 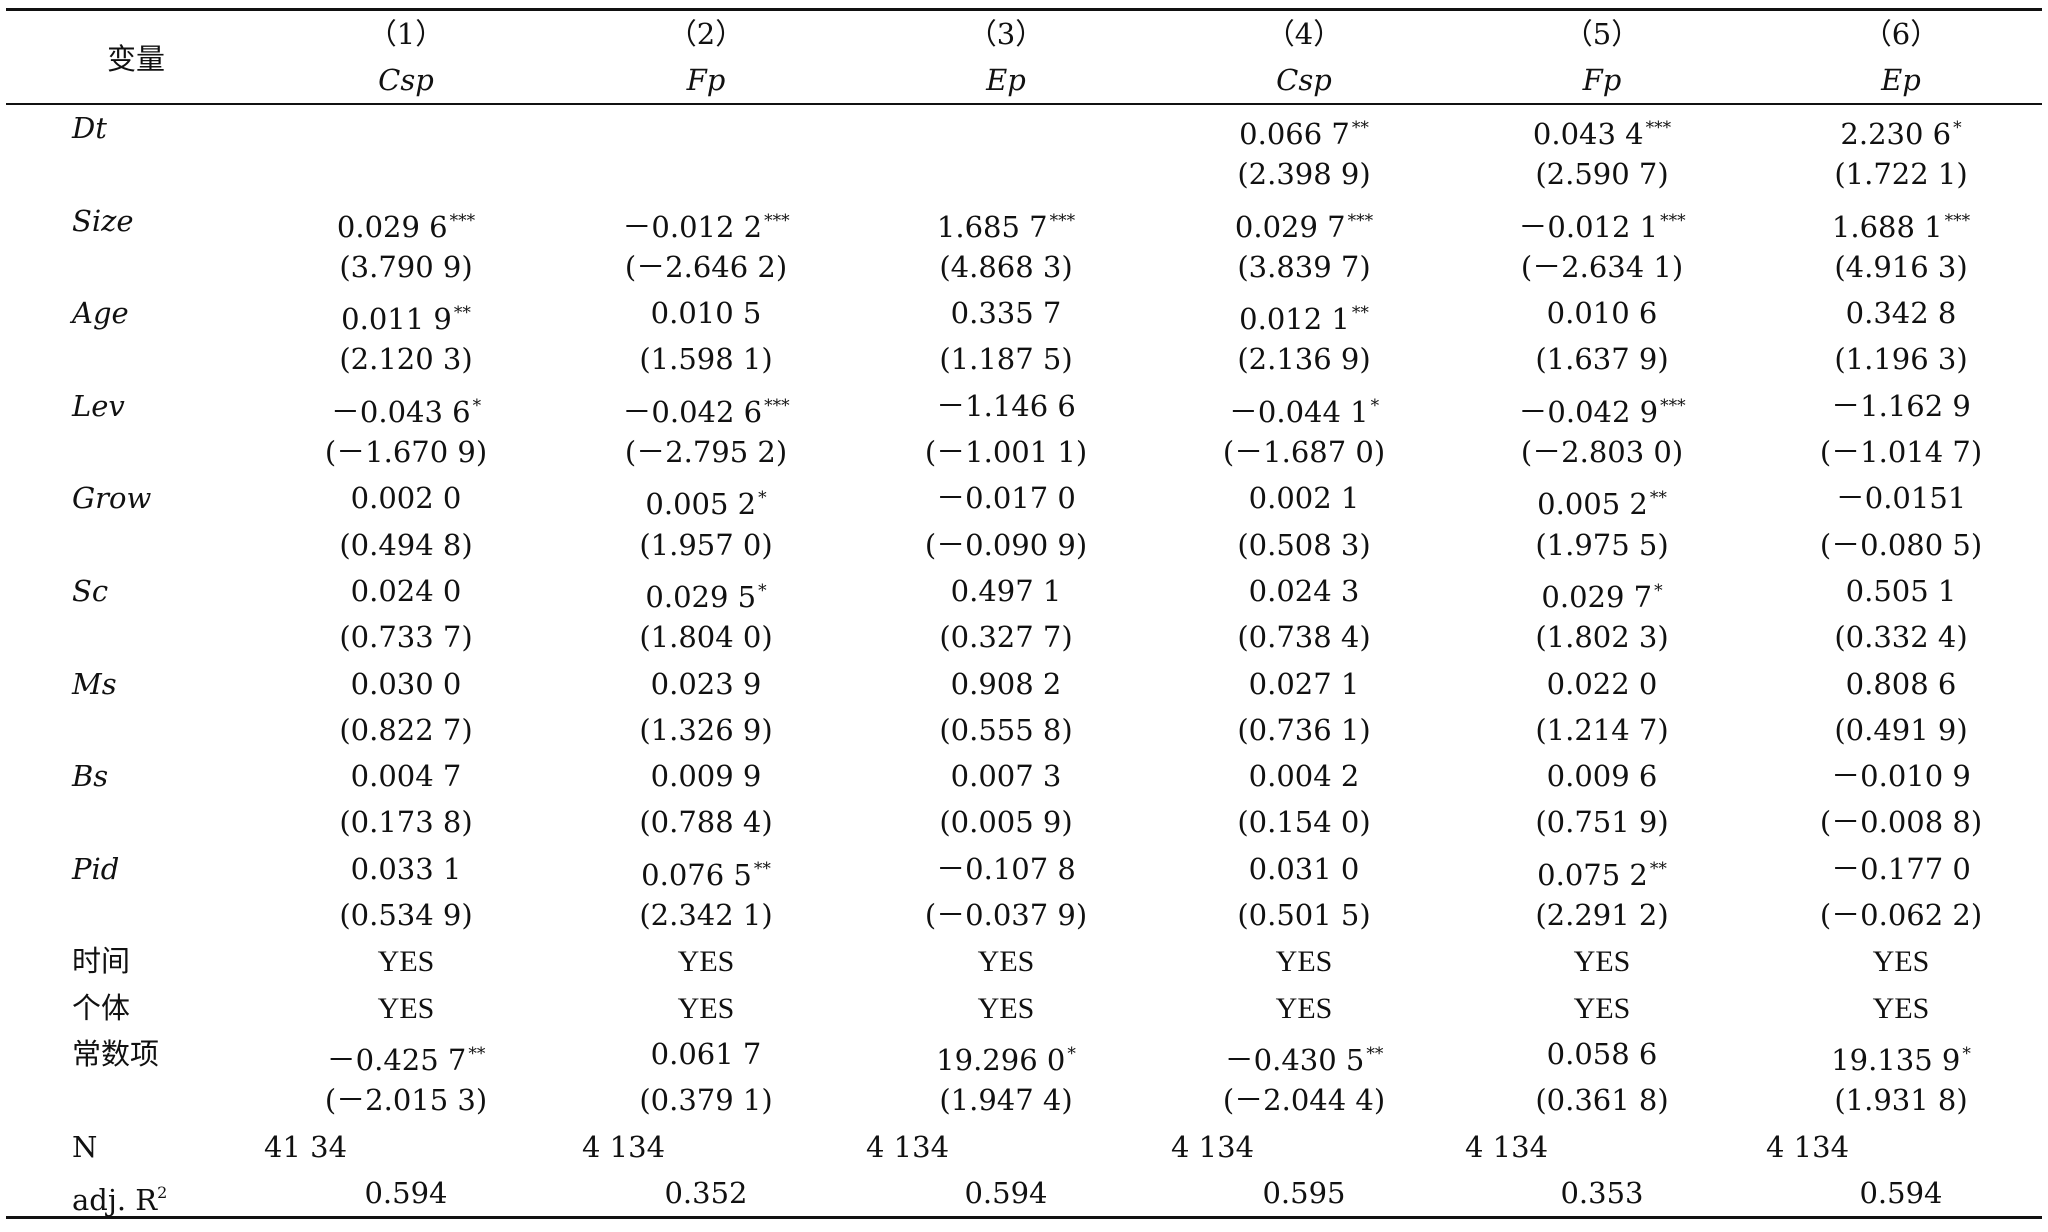 I want to click on column-number-6: （6）, so click(x=1901, y=34).